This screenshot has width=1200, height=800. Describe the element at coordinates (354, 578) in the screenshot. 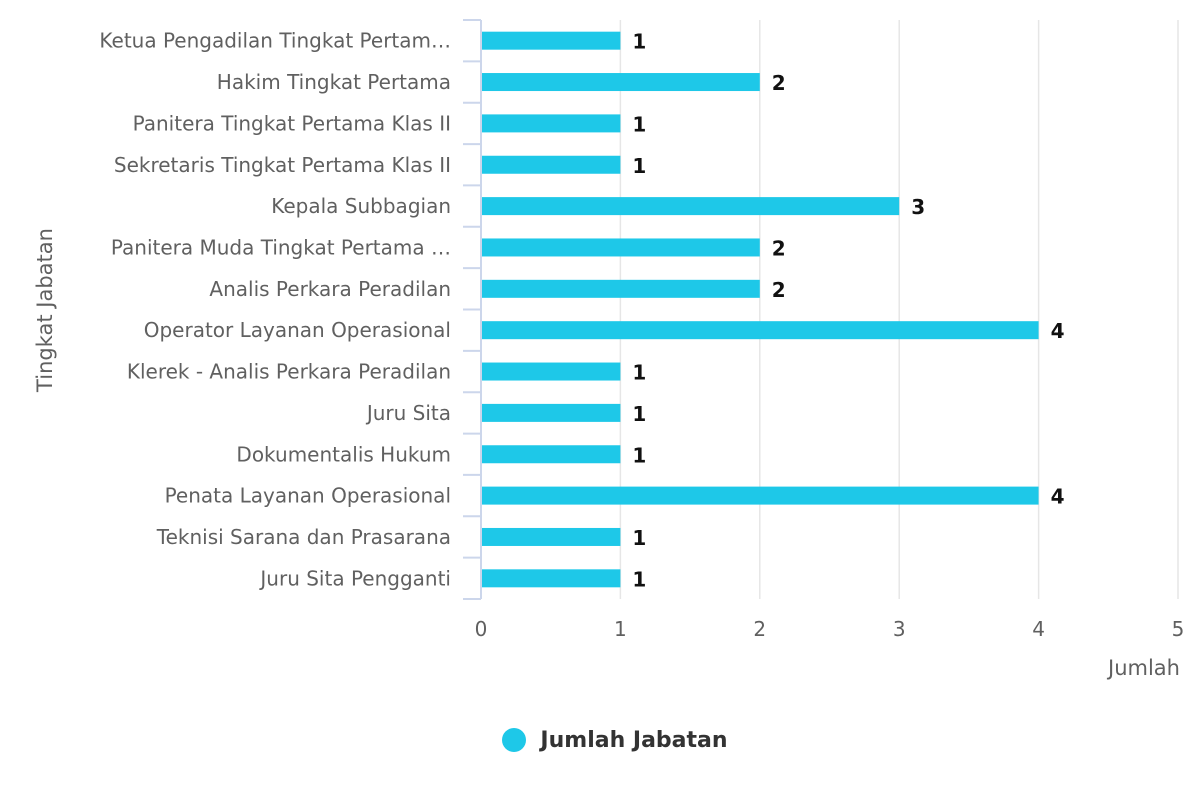

I see `category-label: Juru Sita Pengganti` at that location.